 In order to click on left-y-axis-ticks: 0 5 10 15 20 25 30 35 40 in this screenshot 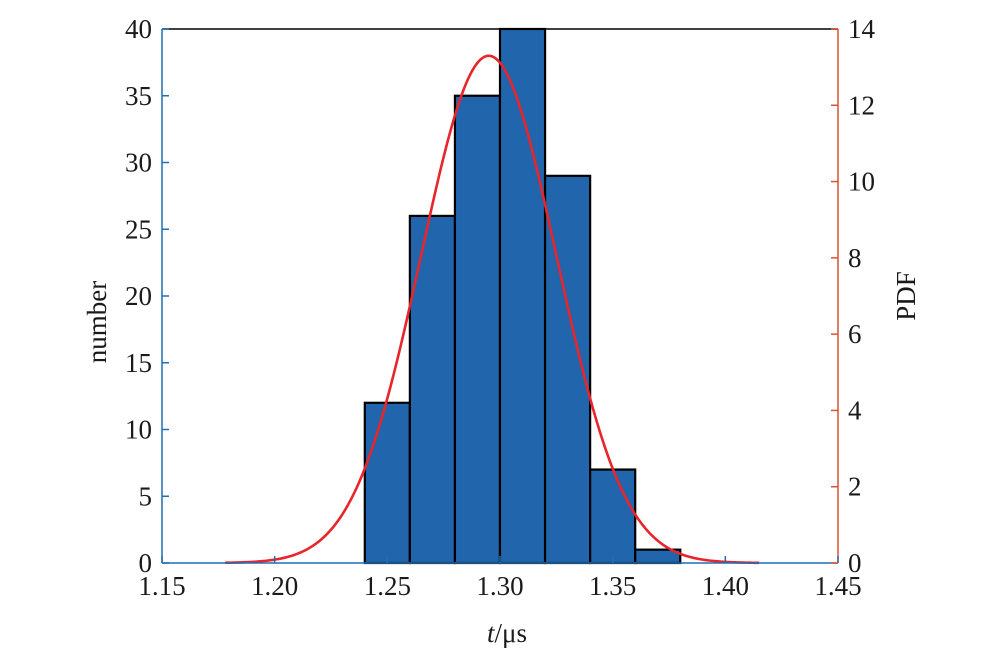, I will do `click(147, 296)`.